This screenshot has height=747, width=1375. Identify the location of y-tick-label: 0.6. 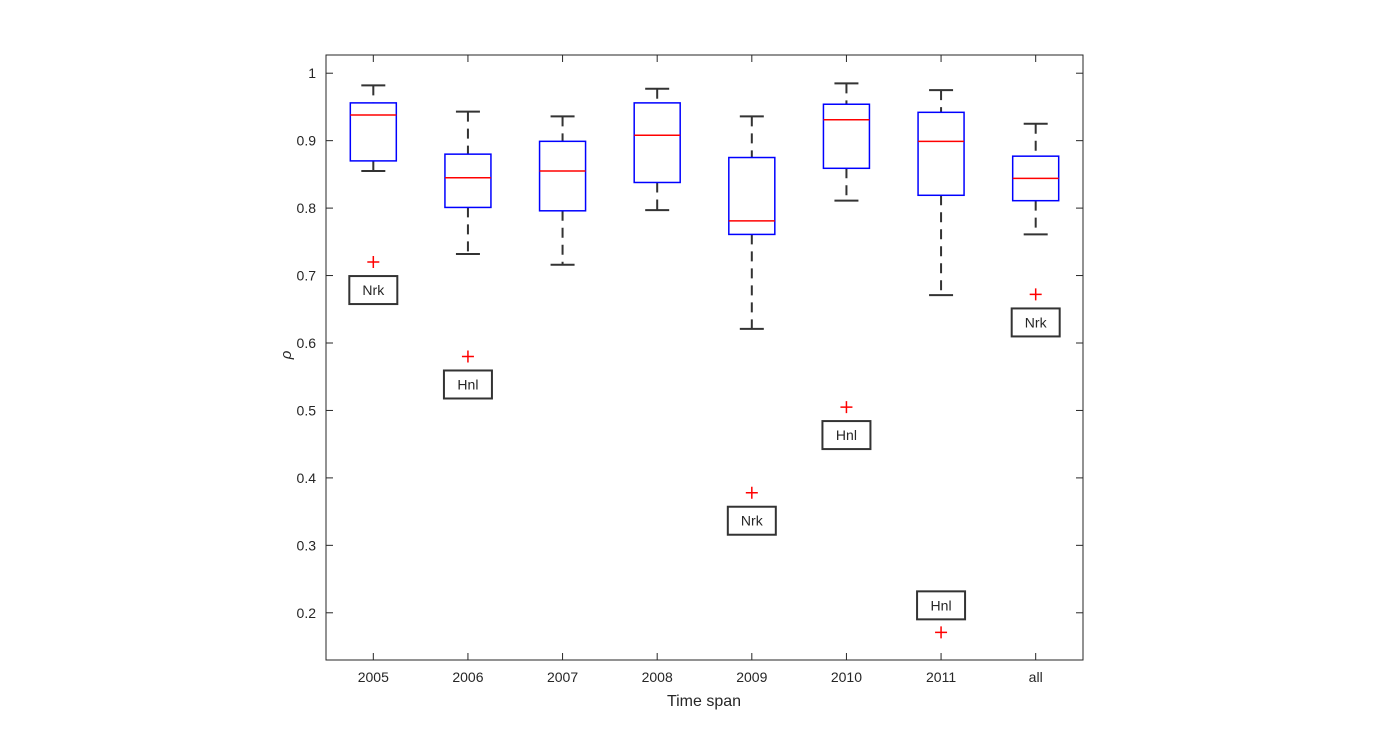
(307, 343).